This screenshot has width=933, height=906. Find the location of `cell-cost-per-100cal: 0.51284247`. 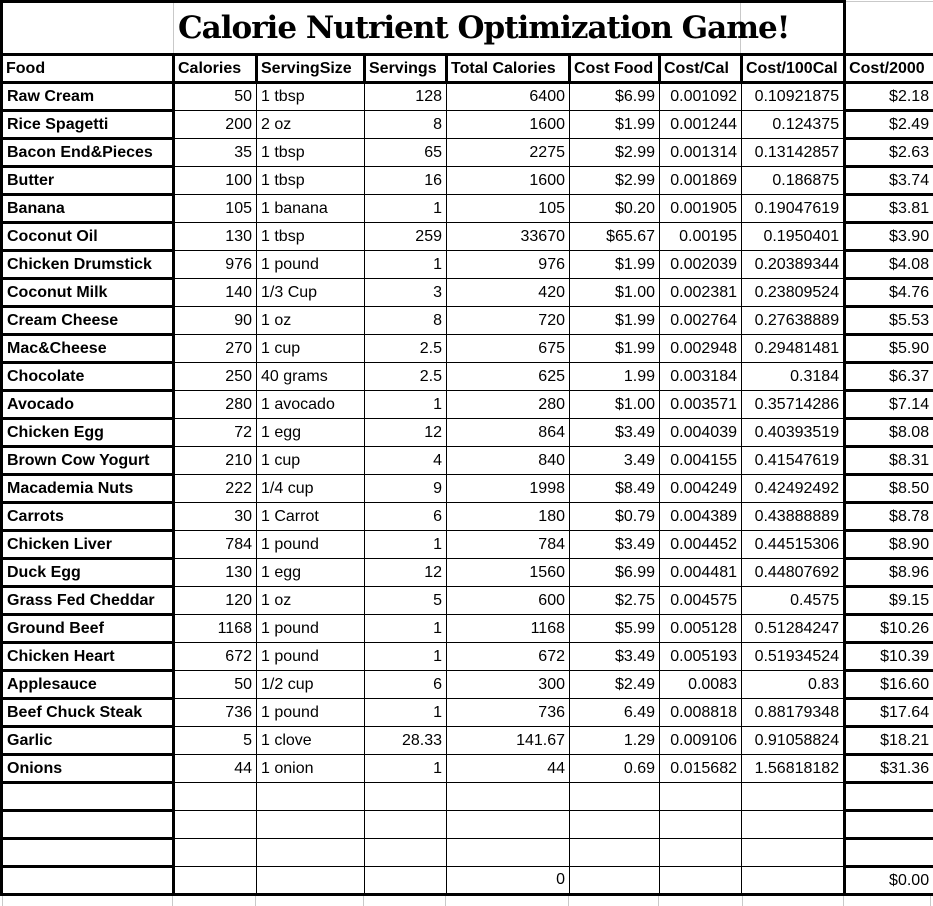

cell-cost-per-100cal: 0.51284247 is located at coordinates (793, 629).